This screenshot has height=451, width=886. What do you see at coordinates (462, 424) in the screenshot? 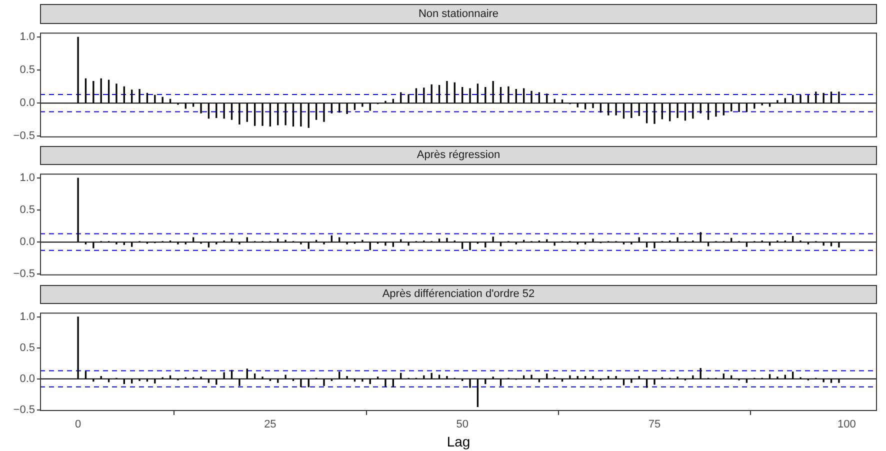
I see `x-tick-label: 50` at bounding box center [462, 424].